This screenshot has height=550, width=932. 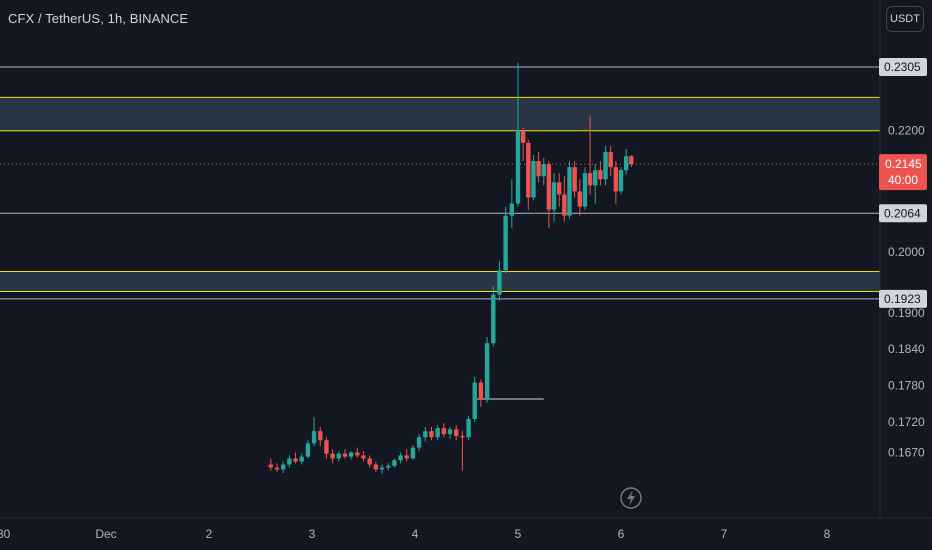 I want to click on y-tick-label-6: 0.1670, so click(x=906, y=452).